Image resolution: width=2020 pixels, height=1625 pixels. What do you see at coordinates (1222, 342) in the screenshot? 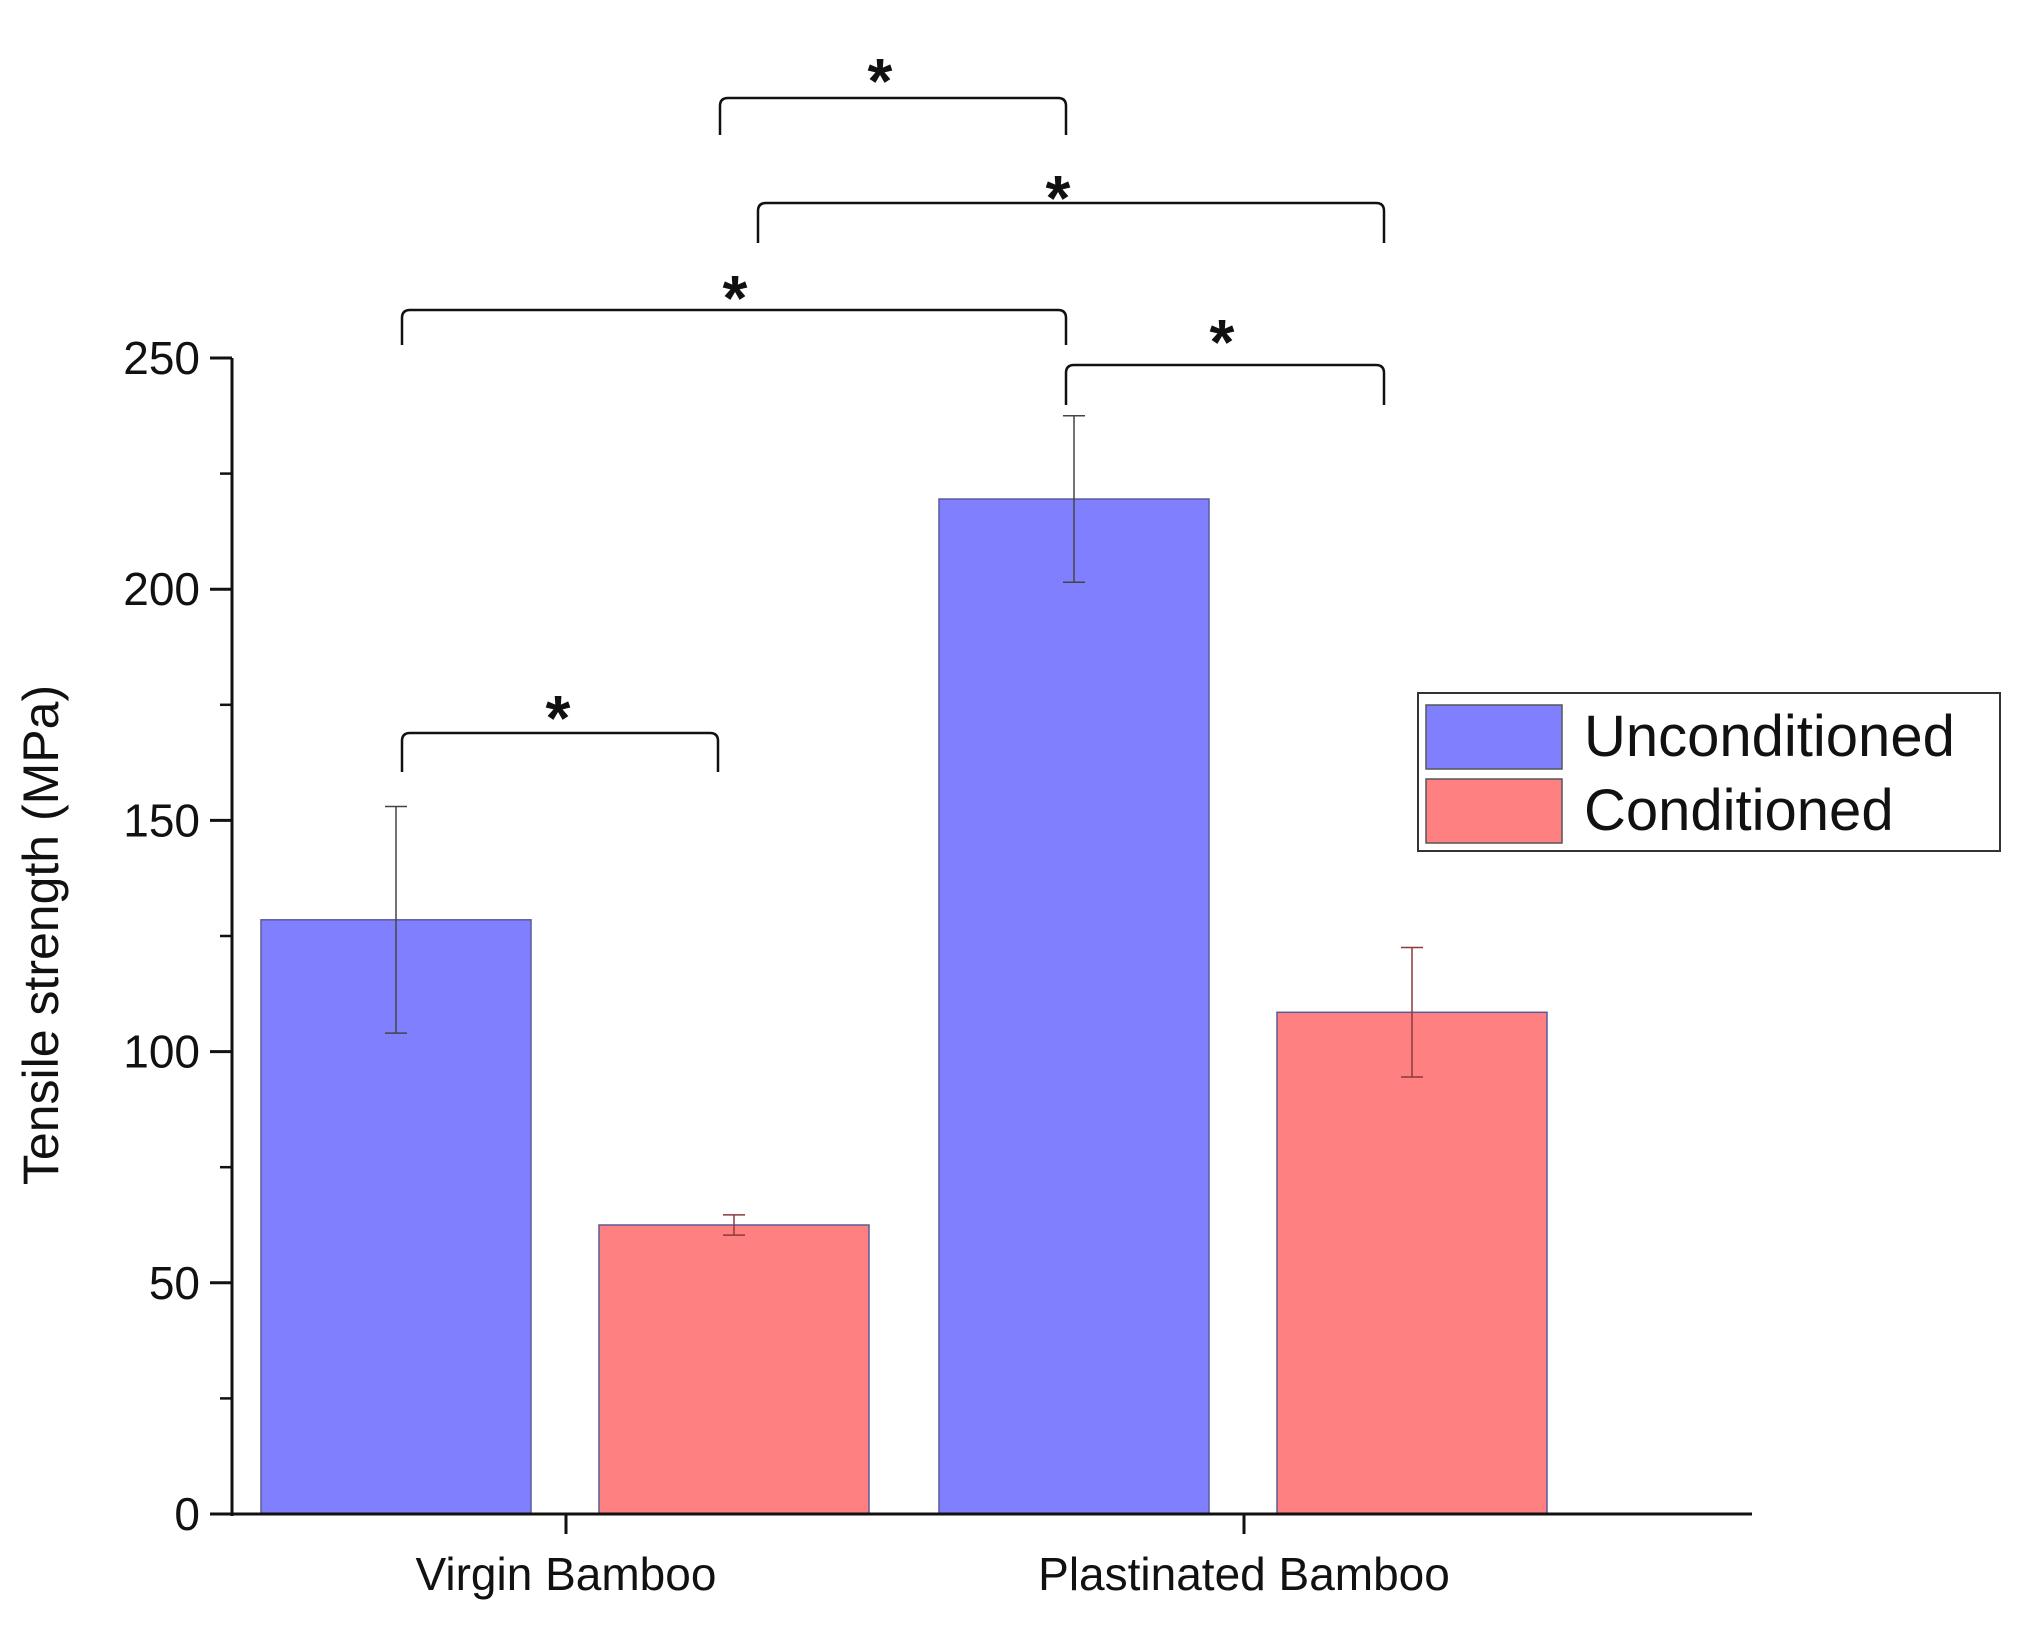
I see `significance-star-2: *` at bounding box center [1222, 342].